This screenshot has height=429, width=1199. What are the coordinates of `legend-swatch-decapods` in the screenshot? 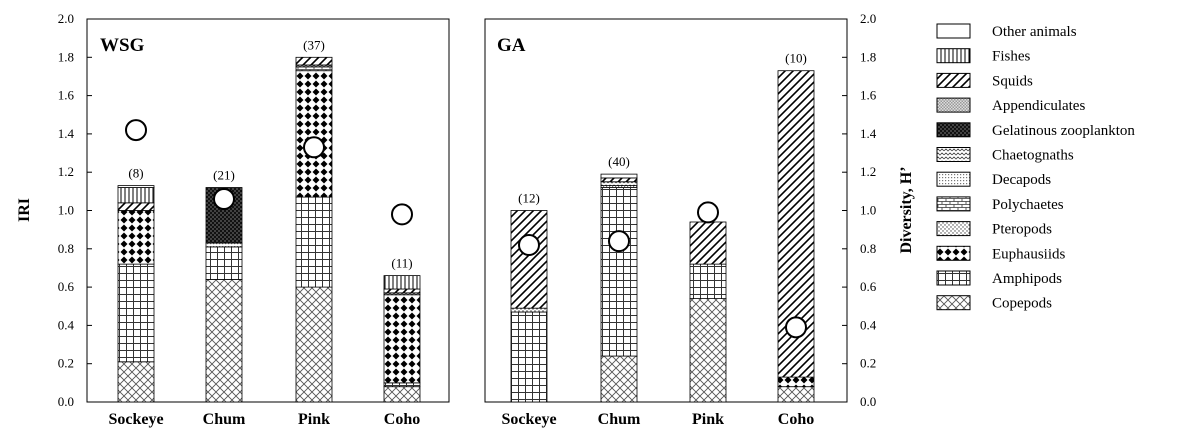 It's located at (953, 179).